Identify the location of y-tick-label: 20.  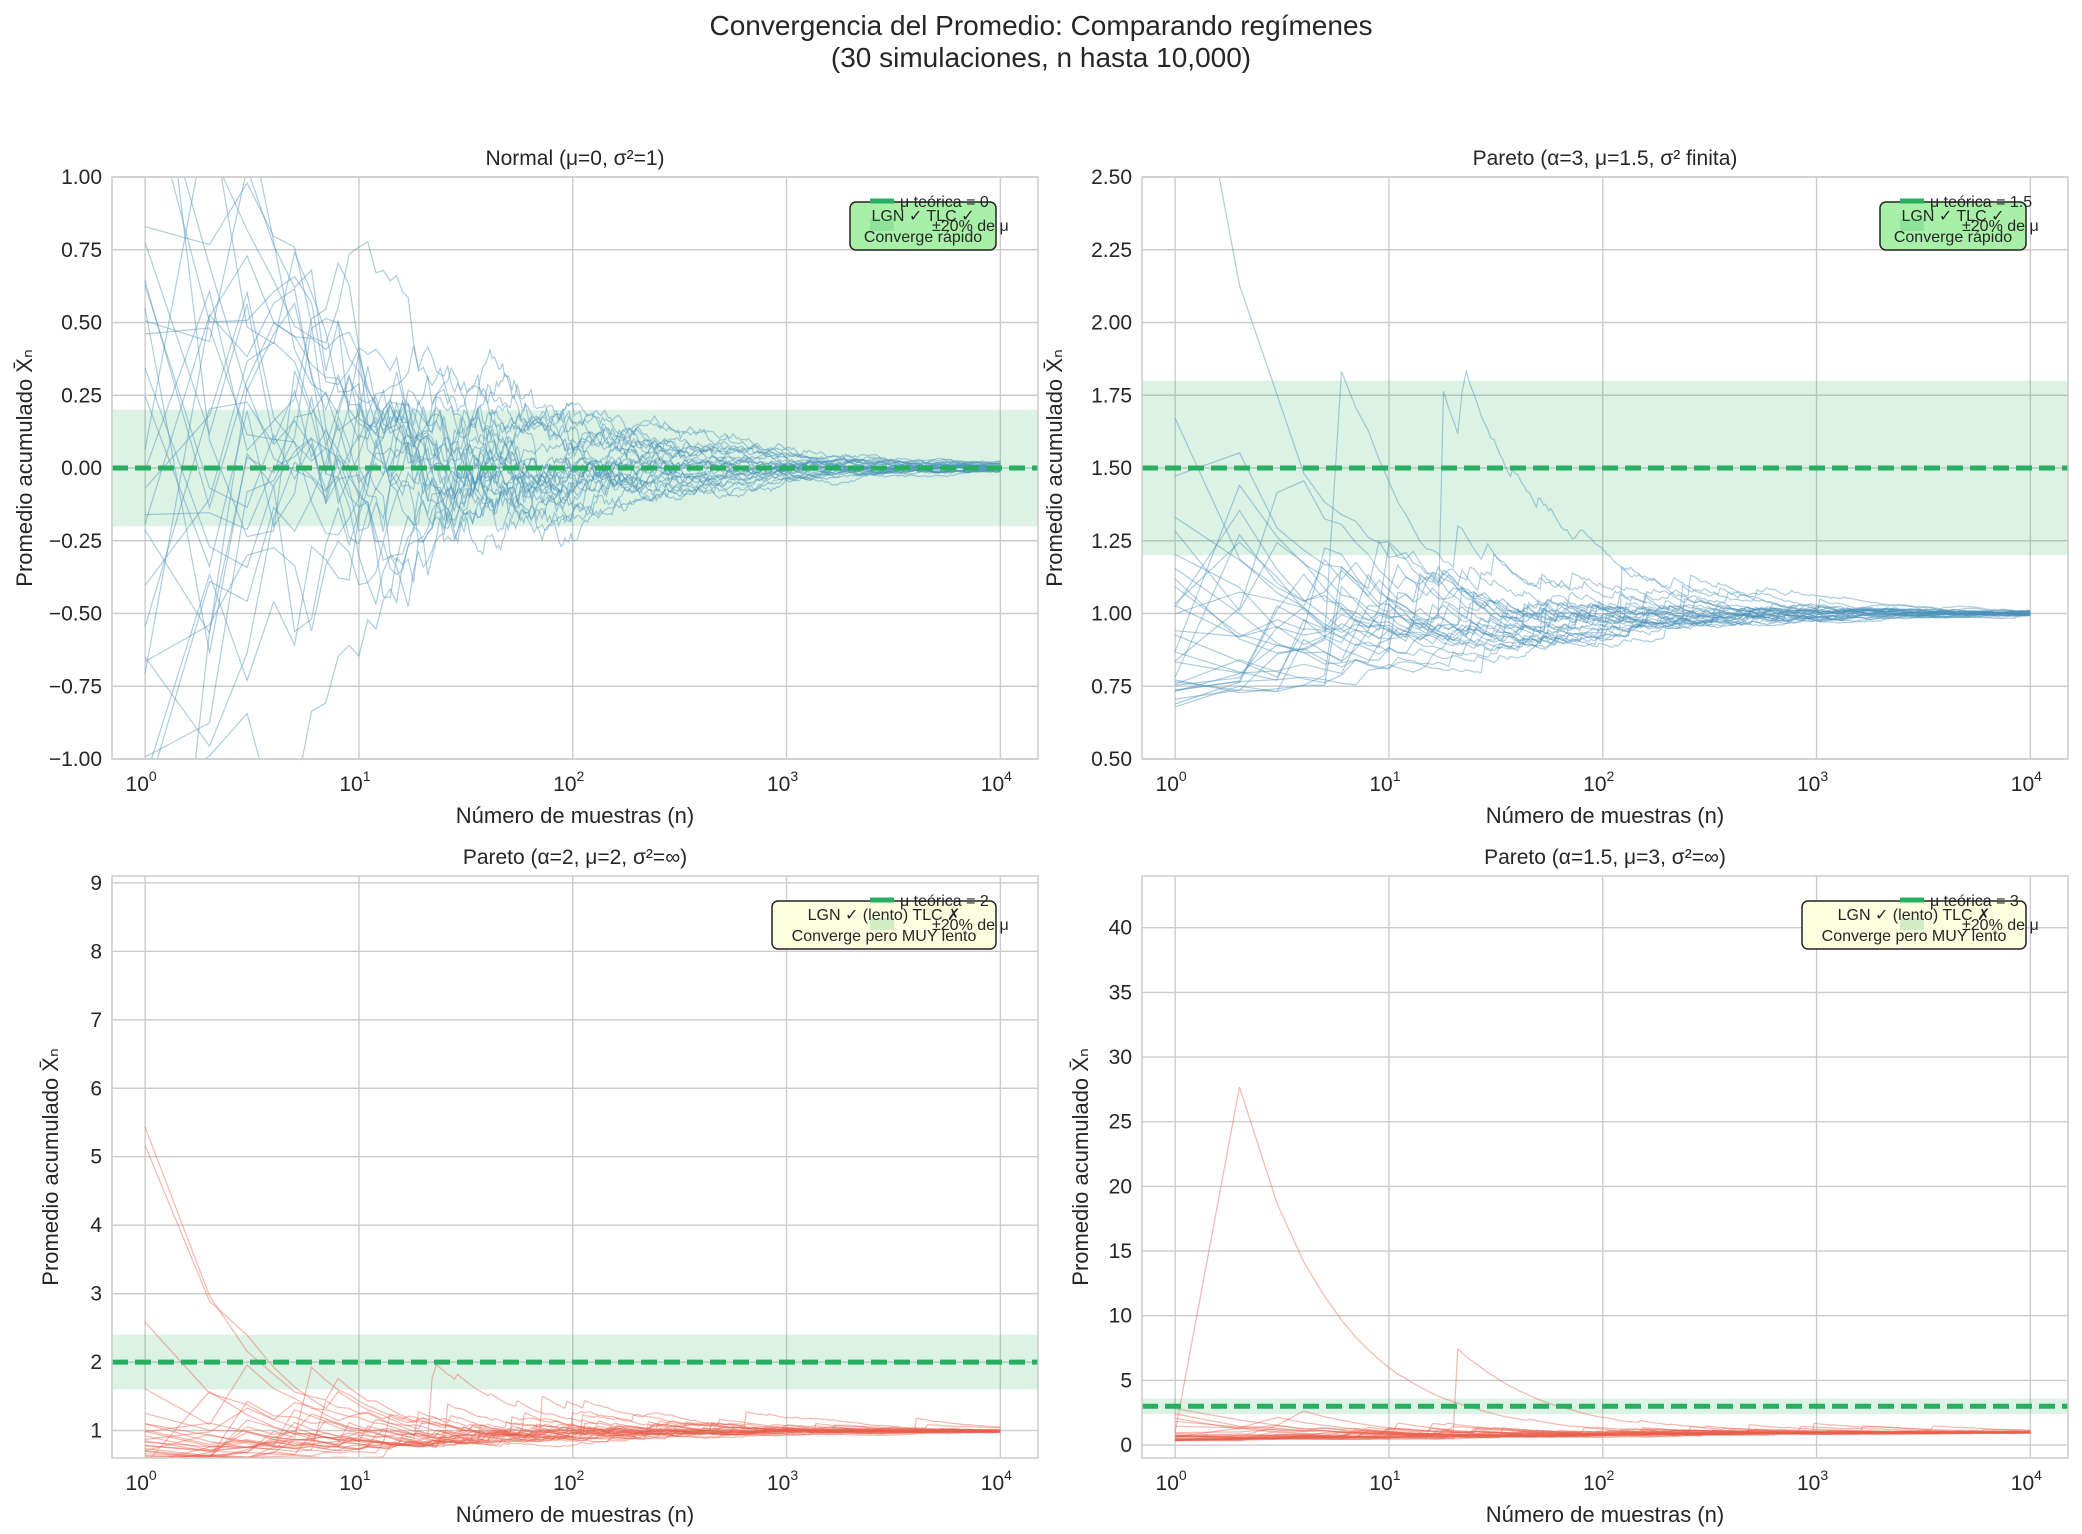
(1120, 1186).